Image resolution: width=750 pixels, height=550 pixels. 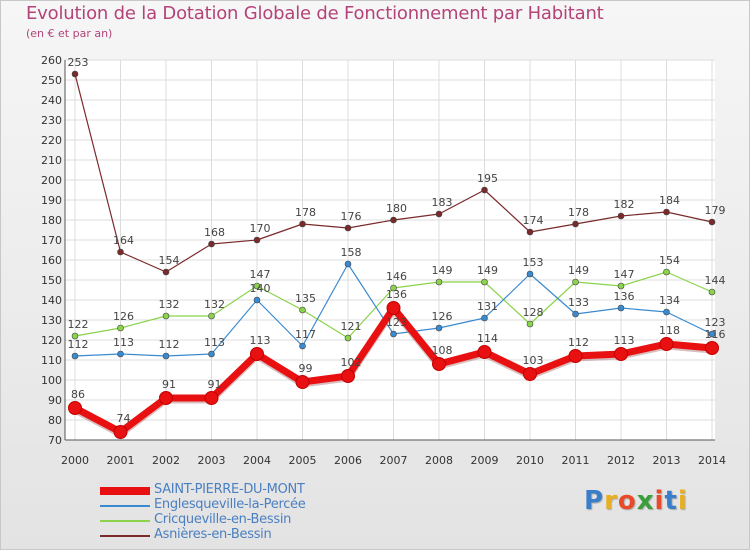 What do you see at coordinates (306, 368) in the screenshot?
I see `data-label-saint-pierre-du-mont: 99` at bounding box center [306, 368].